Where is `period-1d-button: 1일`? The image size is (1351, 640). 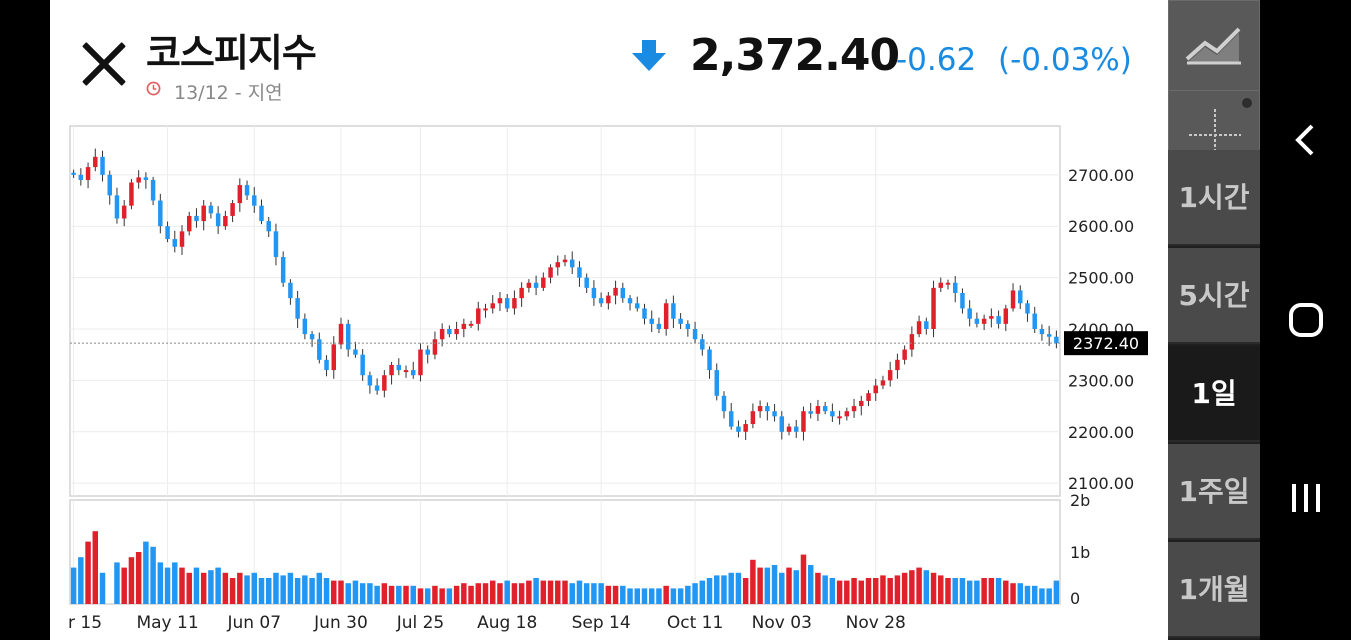
period-1d-button: 1일 is located at coordinates (1214, 394).